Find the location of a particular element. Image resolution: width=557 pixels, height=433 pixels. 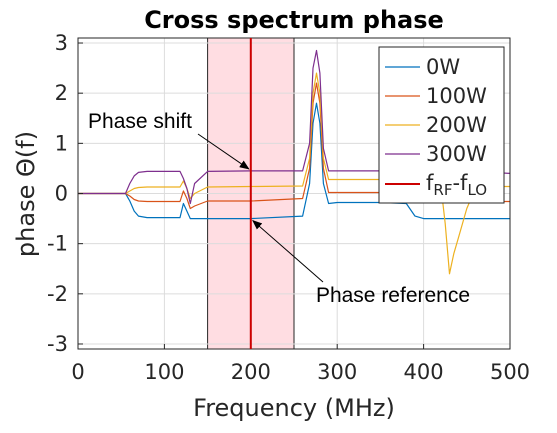

y-tick-label: 0 is located at coordinates (61, 194).